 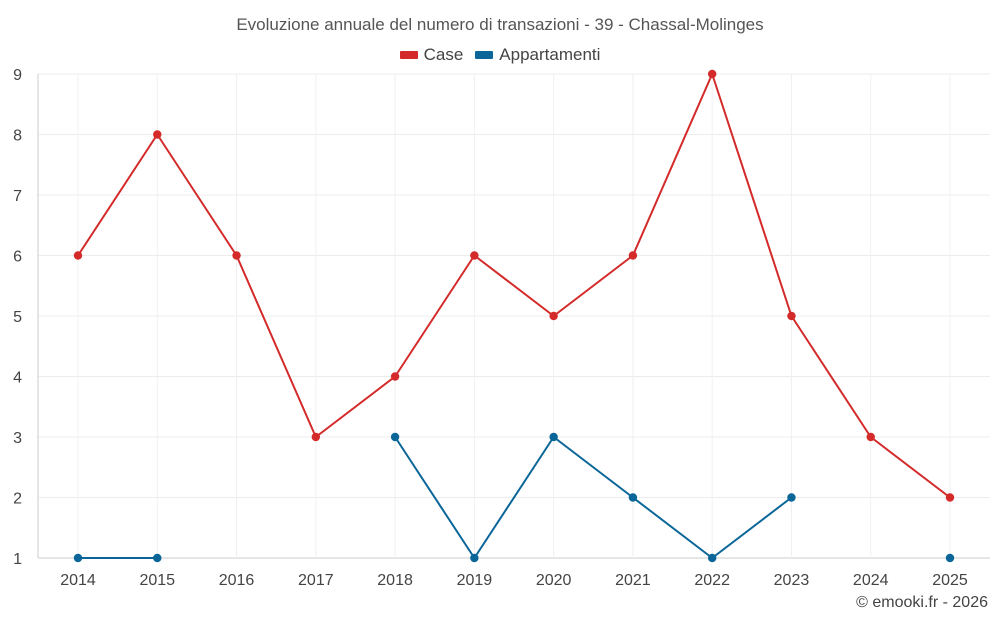 I want to click on y-tick-label: 3, so click(x=17, y=438).